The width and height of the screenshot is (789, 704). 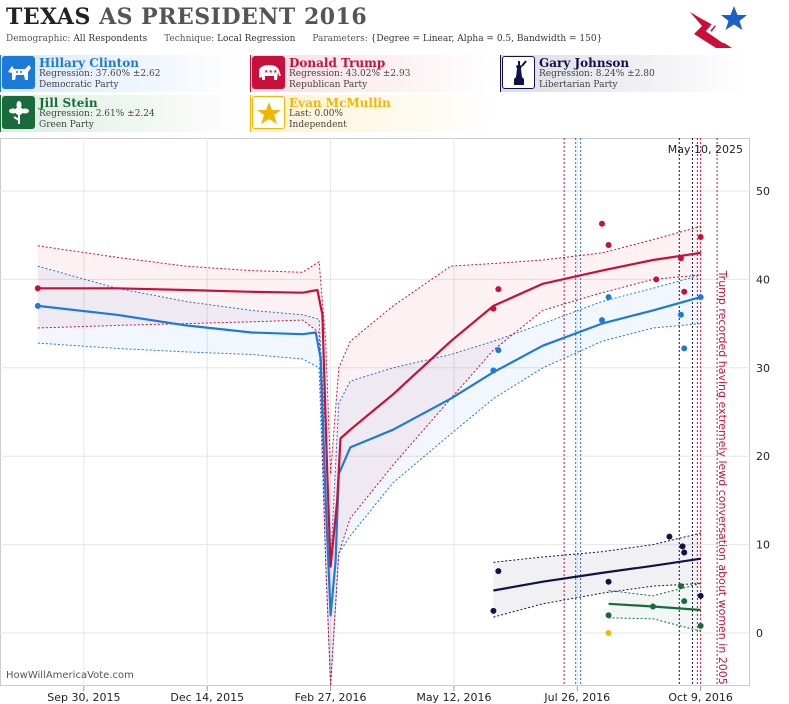 What do you see at coordinates (337, 63) in the screenshot?
I see `candidate-name: Donald Trump` at bounding box center [337, 63].